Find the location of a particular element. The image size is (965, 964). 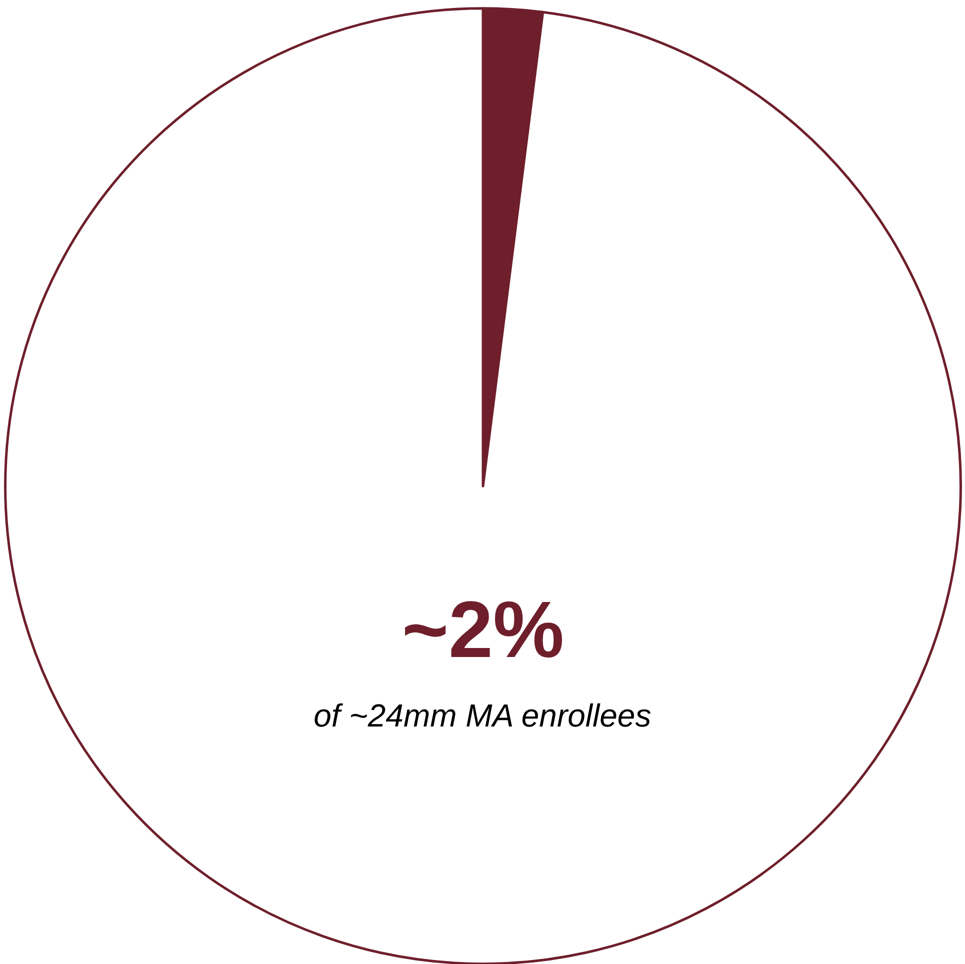

text: ~2% is located at coordinates (483, 629).